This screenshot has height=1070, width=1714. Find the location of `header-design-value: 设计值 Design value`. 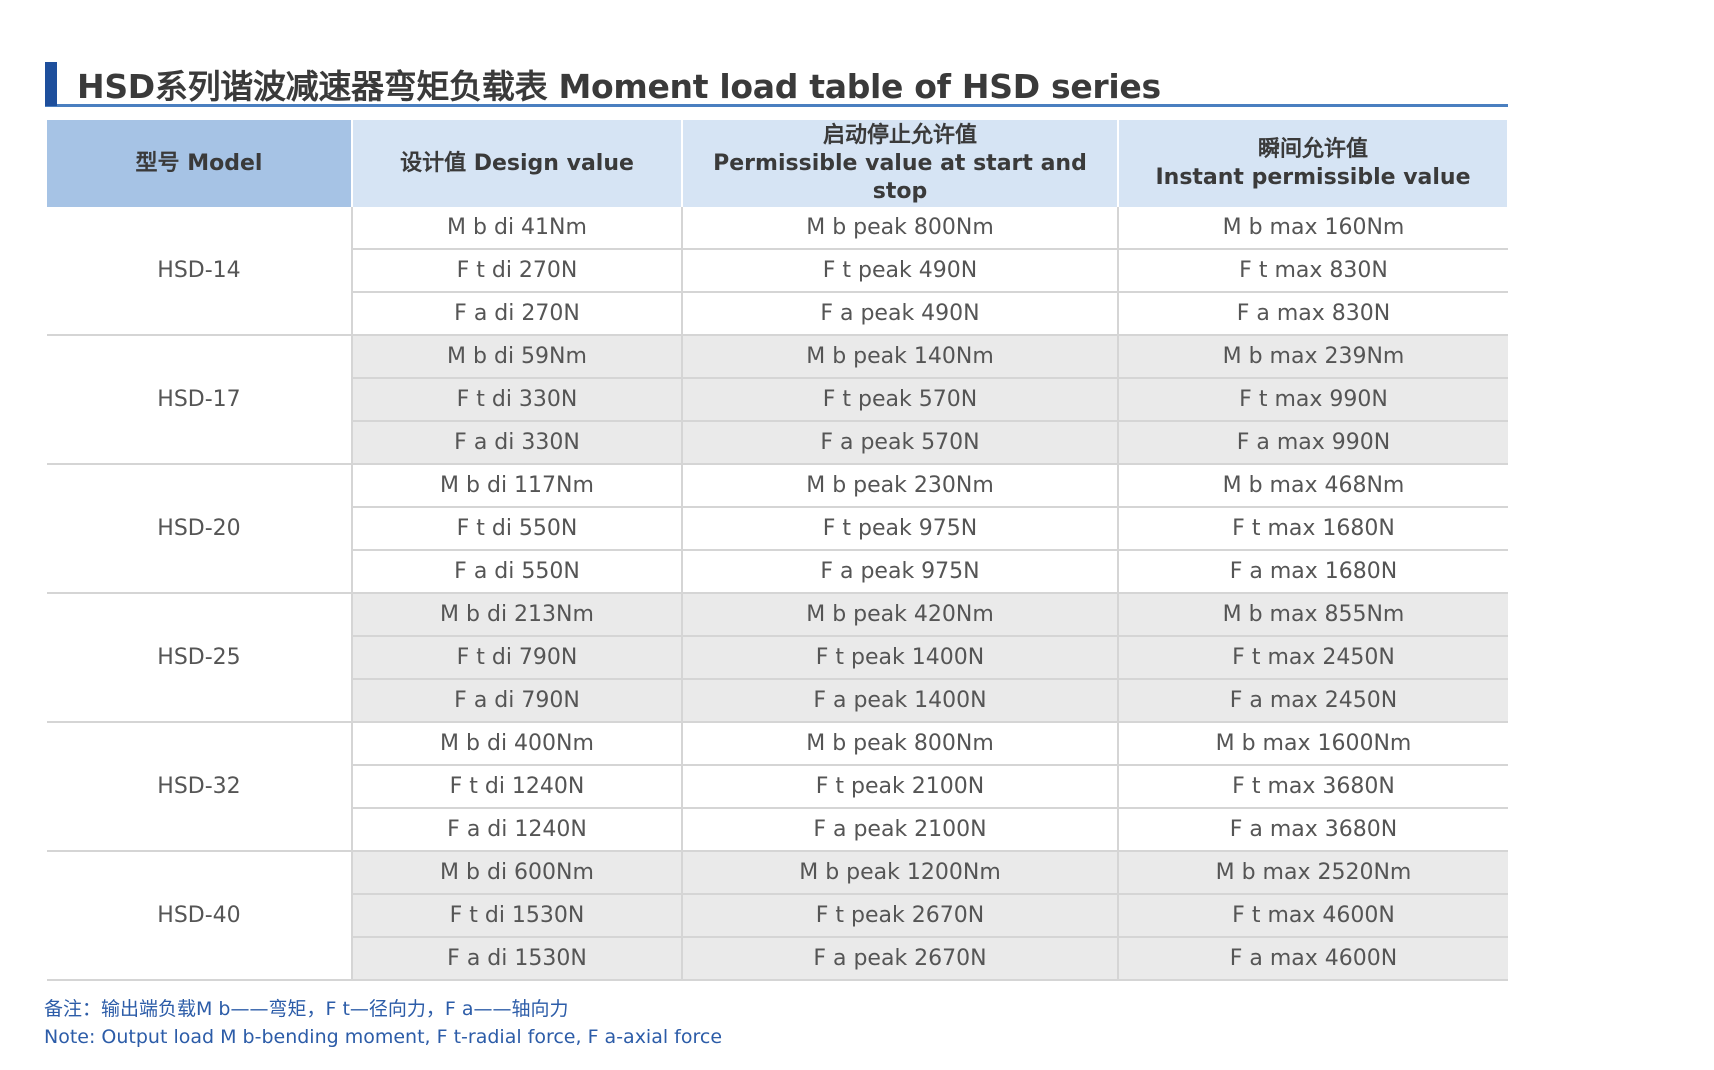

header-design-value: 设计值 Design value is located at coordinates (517, 163).